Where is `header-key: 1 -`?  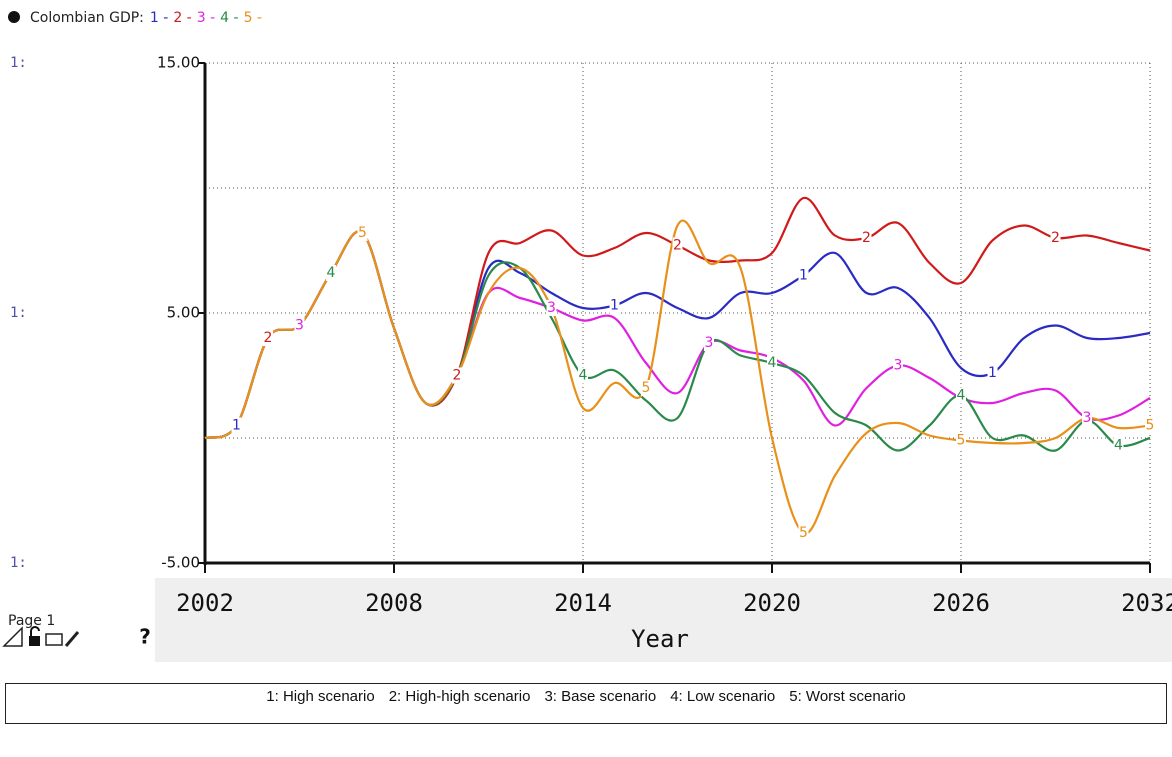
header-key: 1 - is located at coordinates (159, 18).